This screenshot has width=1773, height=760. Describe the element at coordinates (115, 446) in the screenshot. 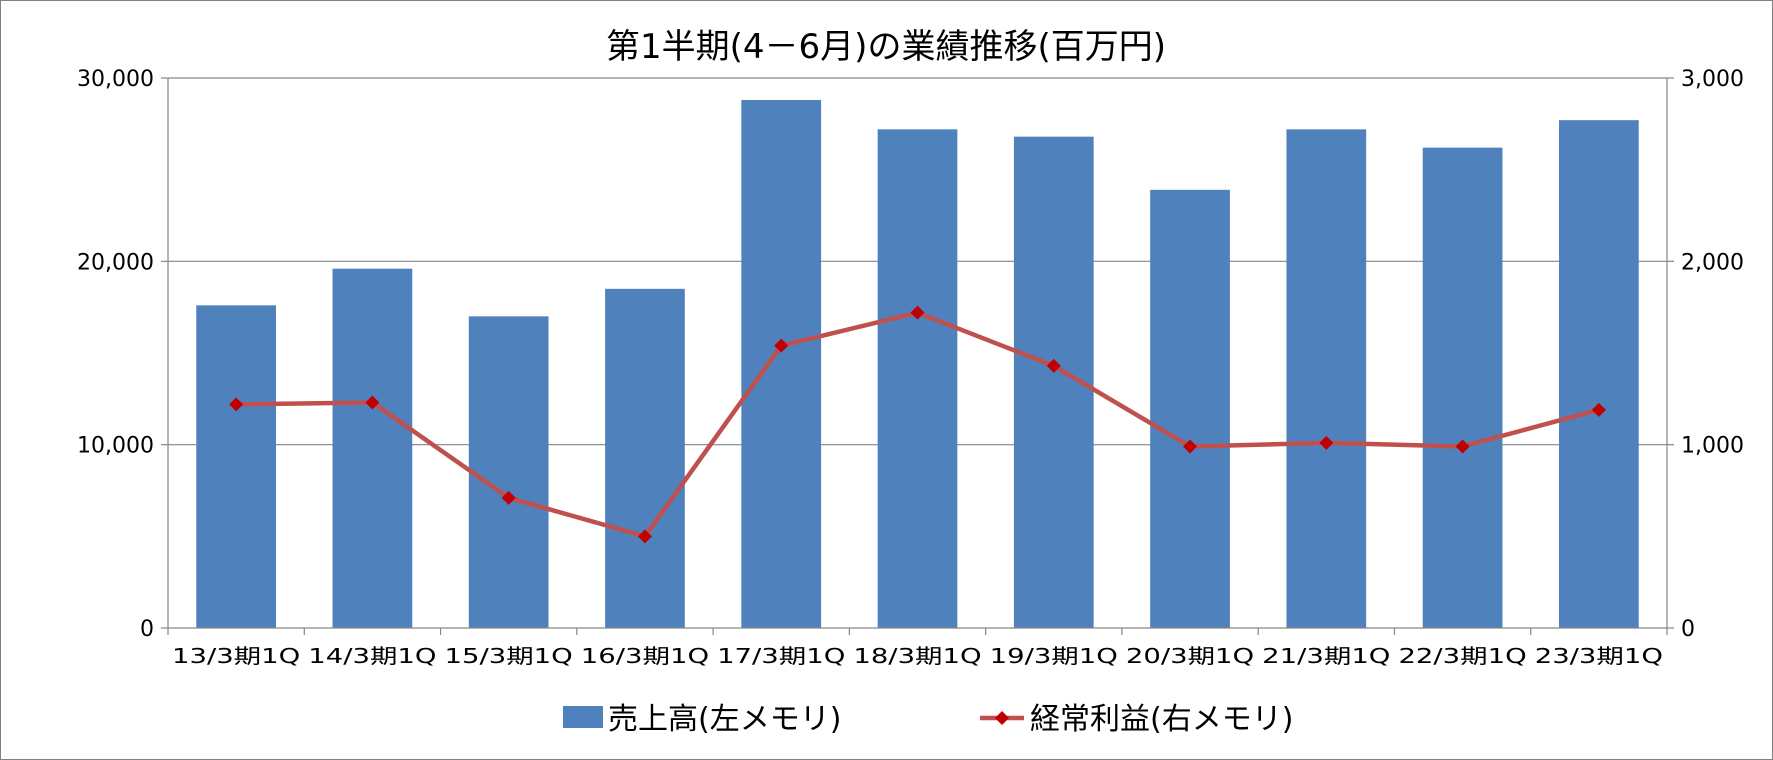

I see `left-tick-label: 10,000` at that location.